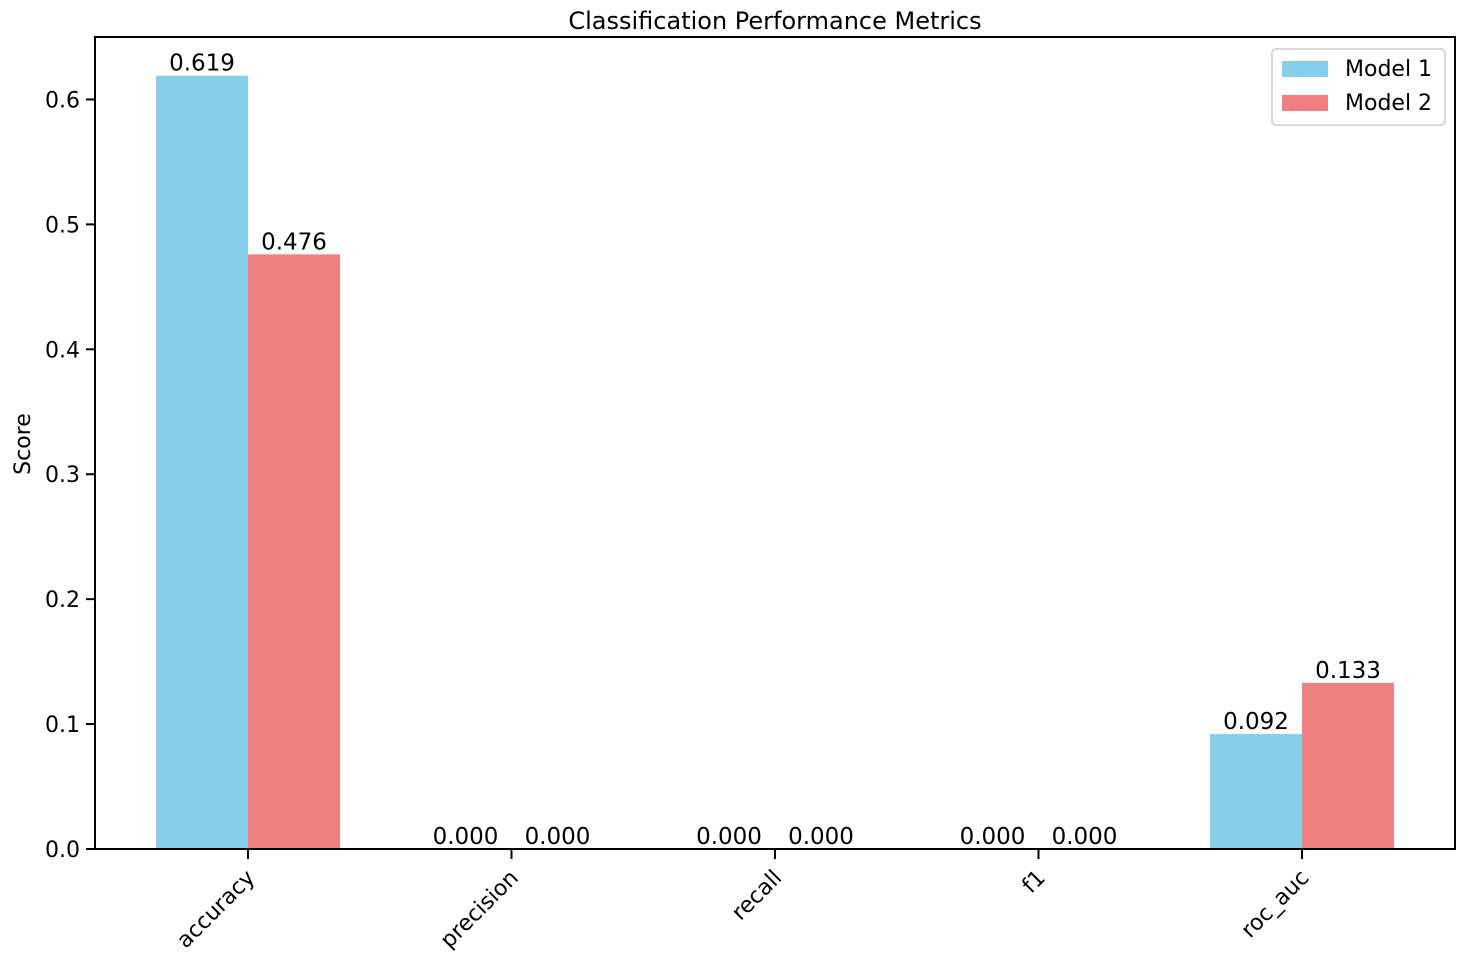 The image size is (1466, 966). I want to click on x-tick-label-f1: f1, so click(1034, 882).